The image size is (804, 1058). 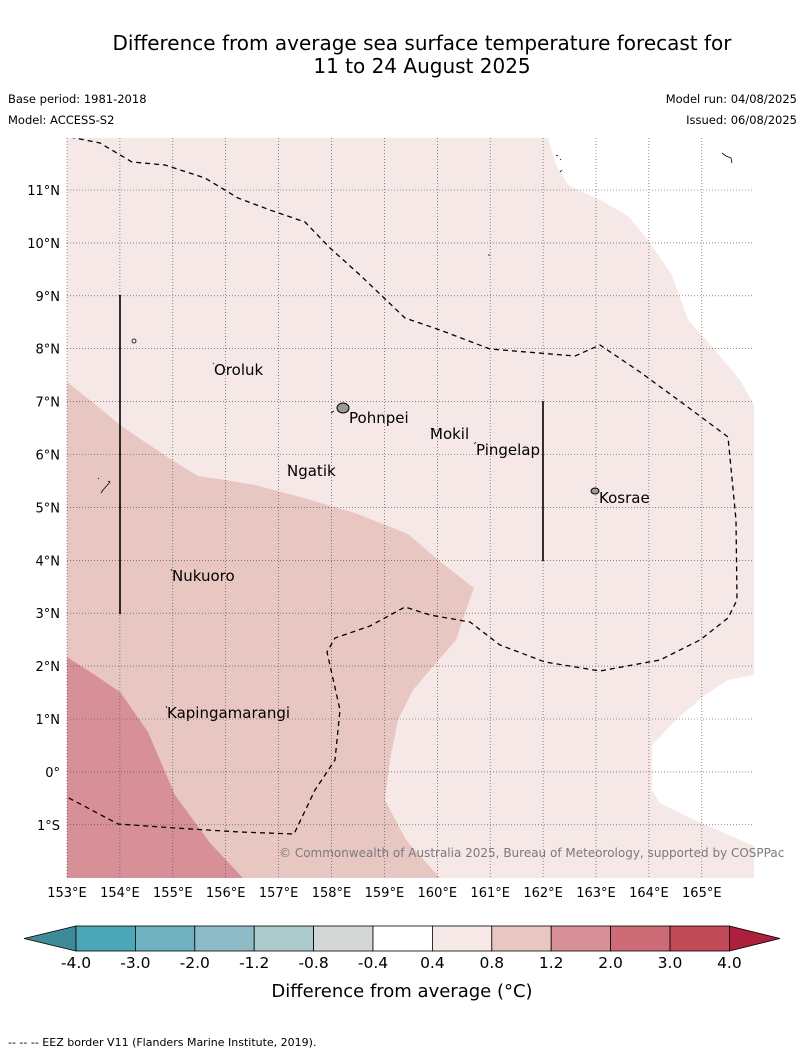 What do you see at coordinates (649, 893) in the screenshot?
I see `longitude-tick-label: 164°E` at bounding box center [649, 893].